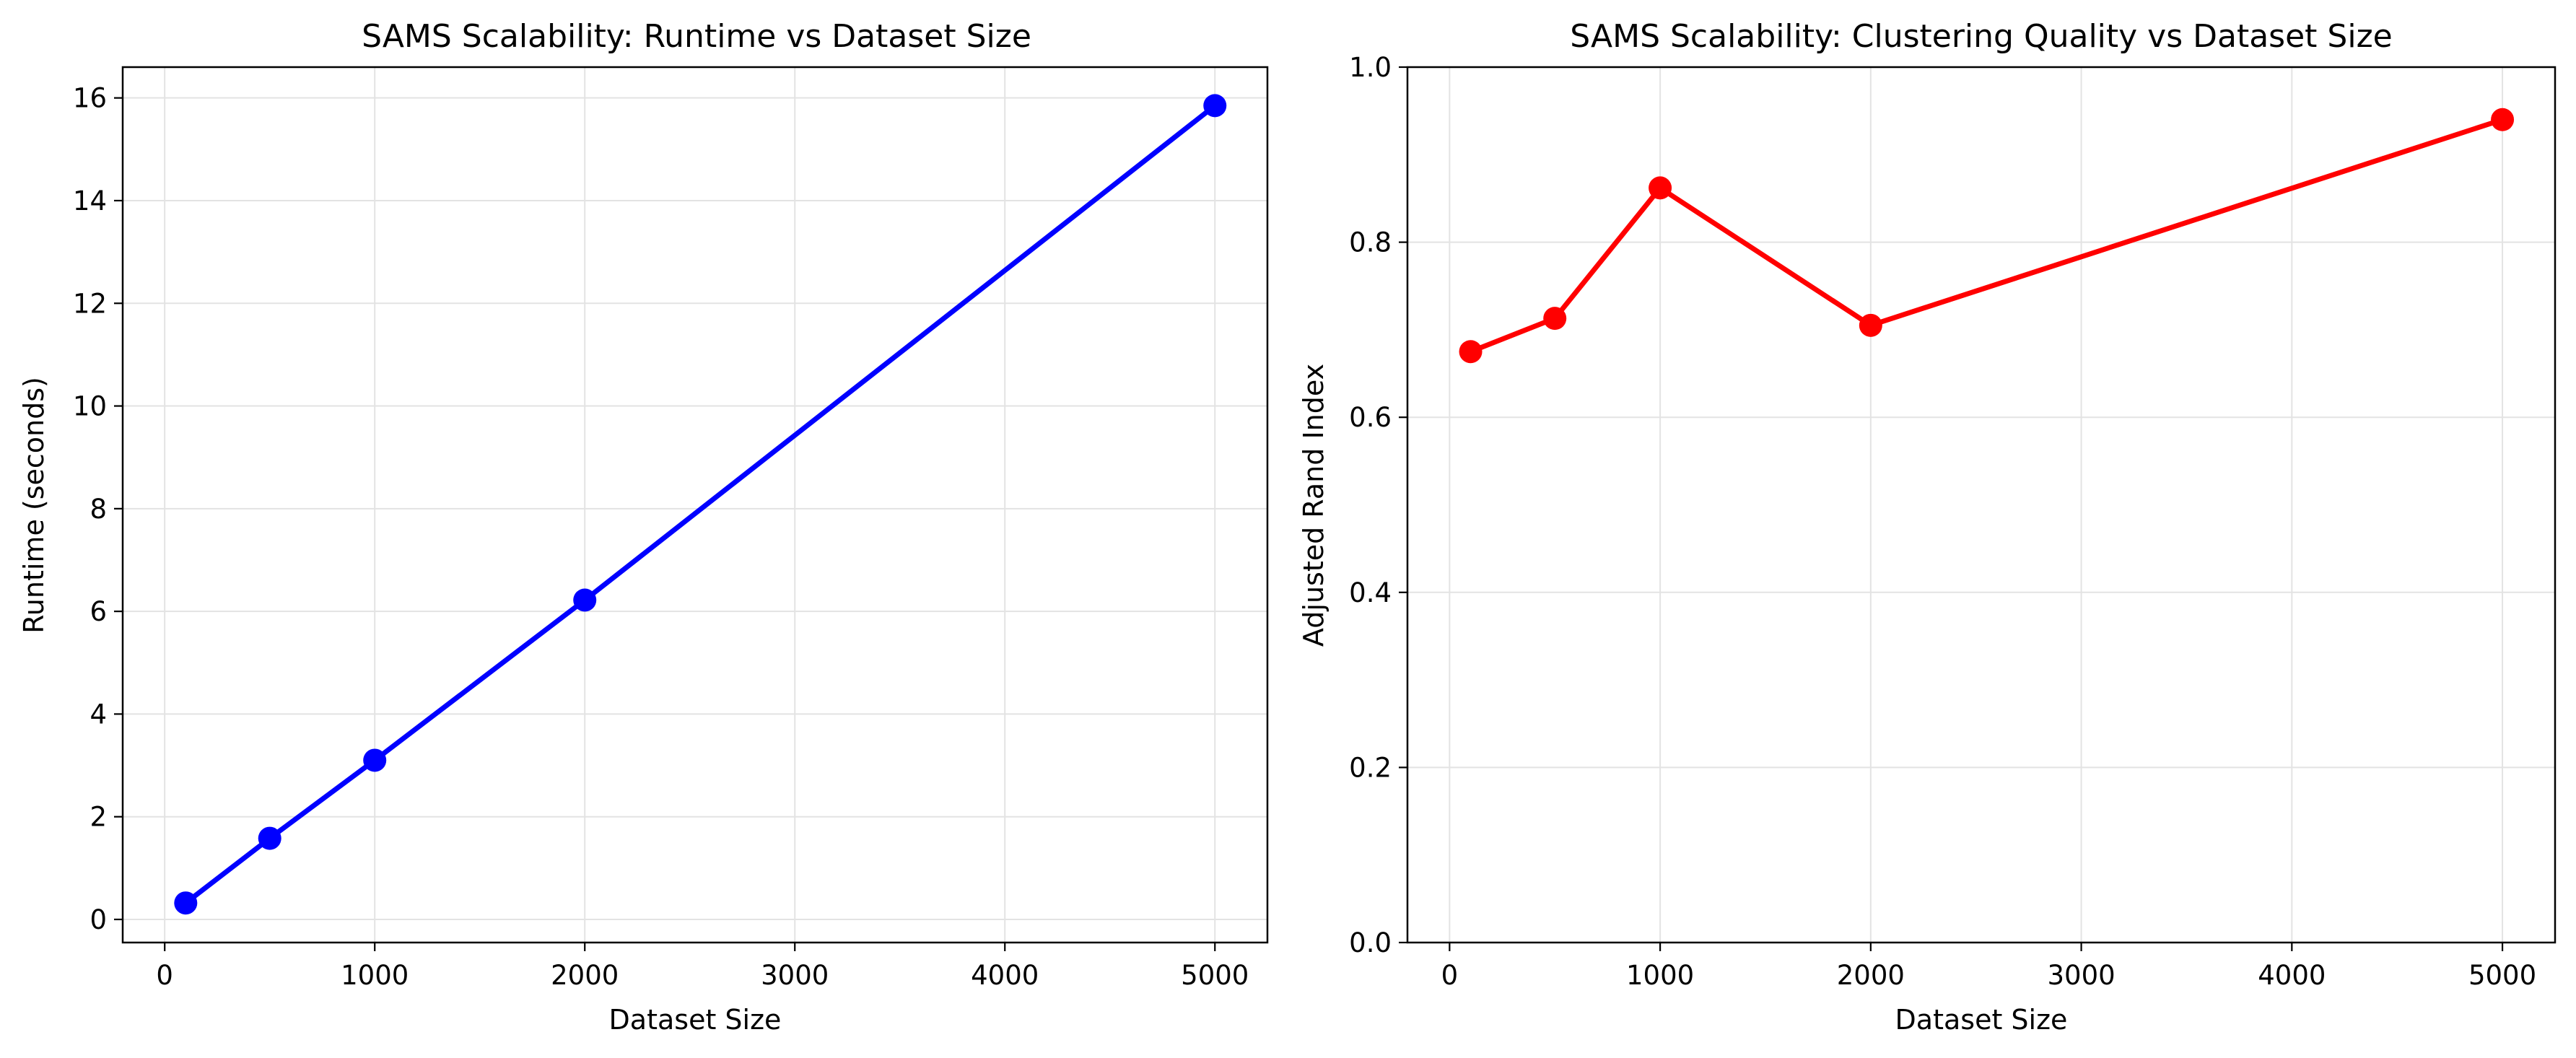 The height and width of the screenshot is (1058, 2576). Describe the element at coordinates (98, 509) in the screenshot. I see `y-tick-label: 8` at that location.